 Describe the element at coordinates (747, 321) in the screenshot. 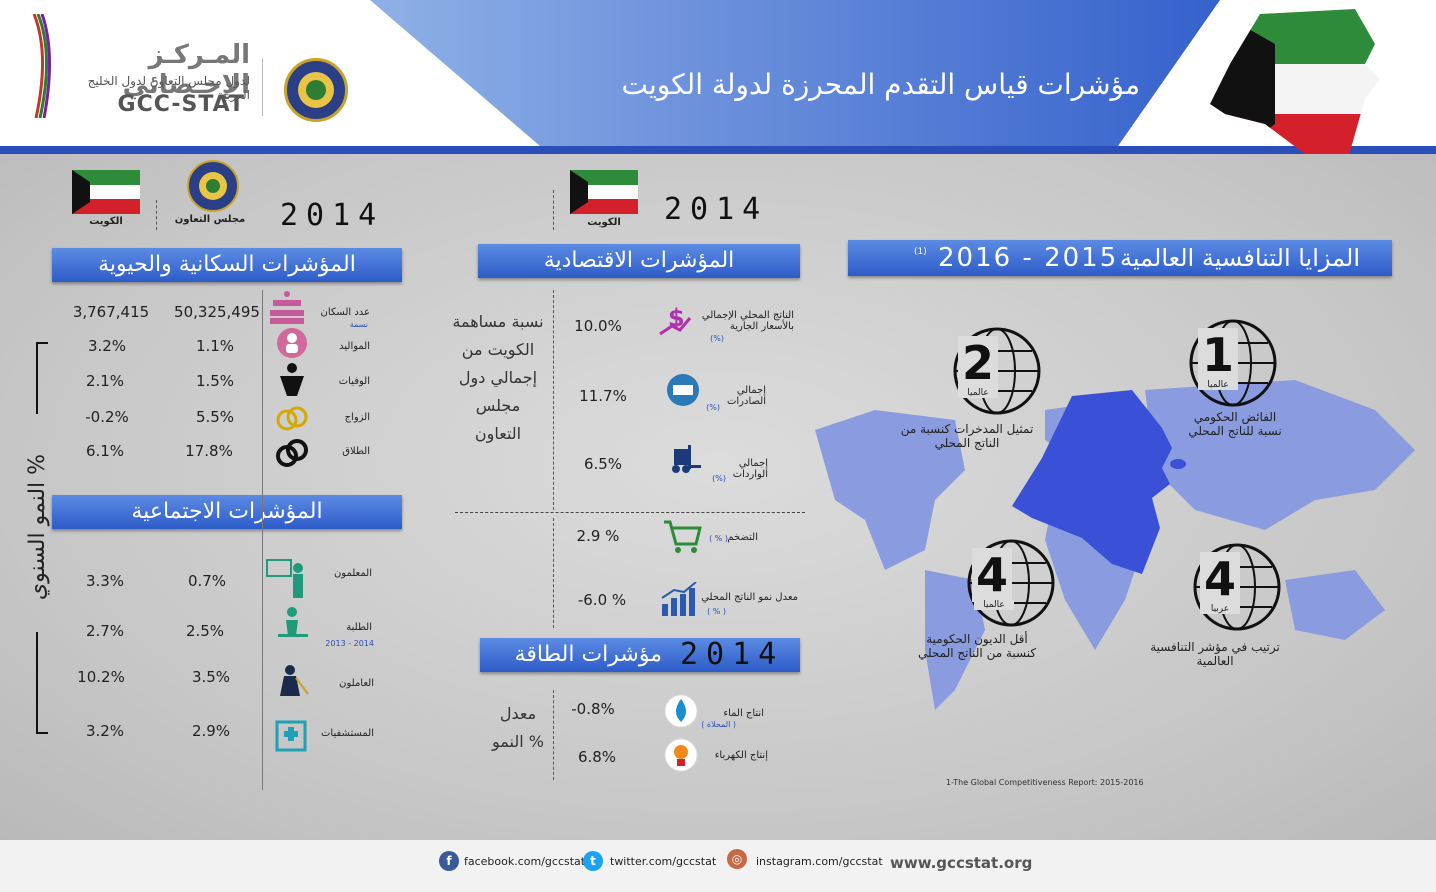

I see `label-gdp: الناتج المحلي الإجمالي بالأسعار الجارية` at that location.